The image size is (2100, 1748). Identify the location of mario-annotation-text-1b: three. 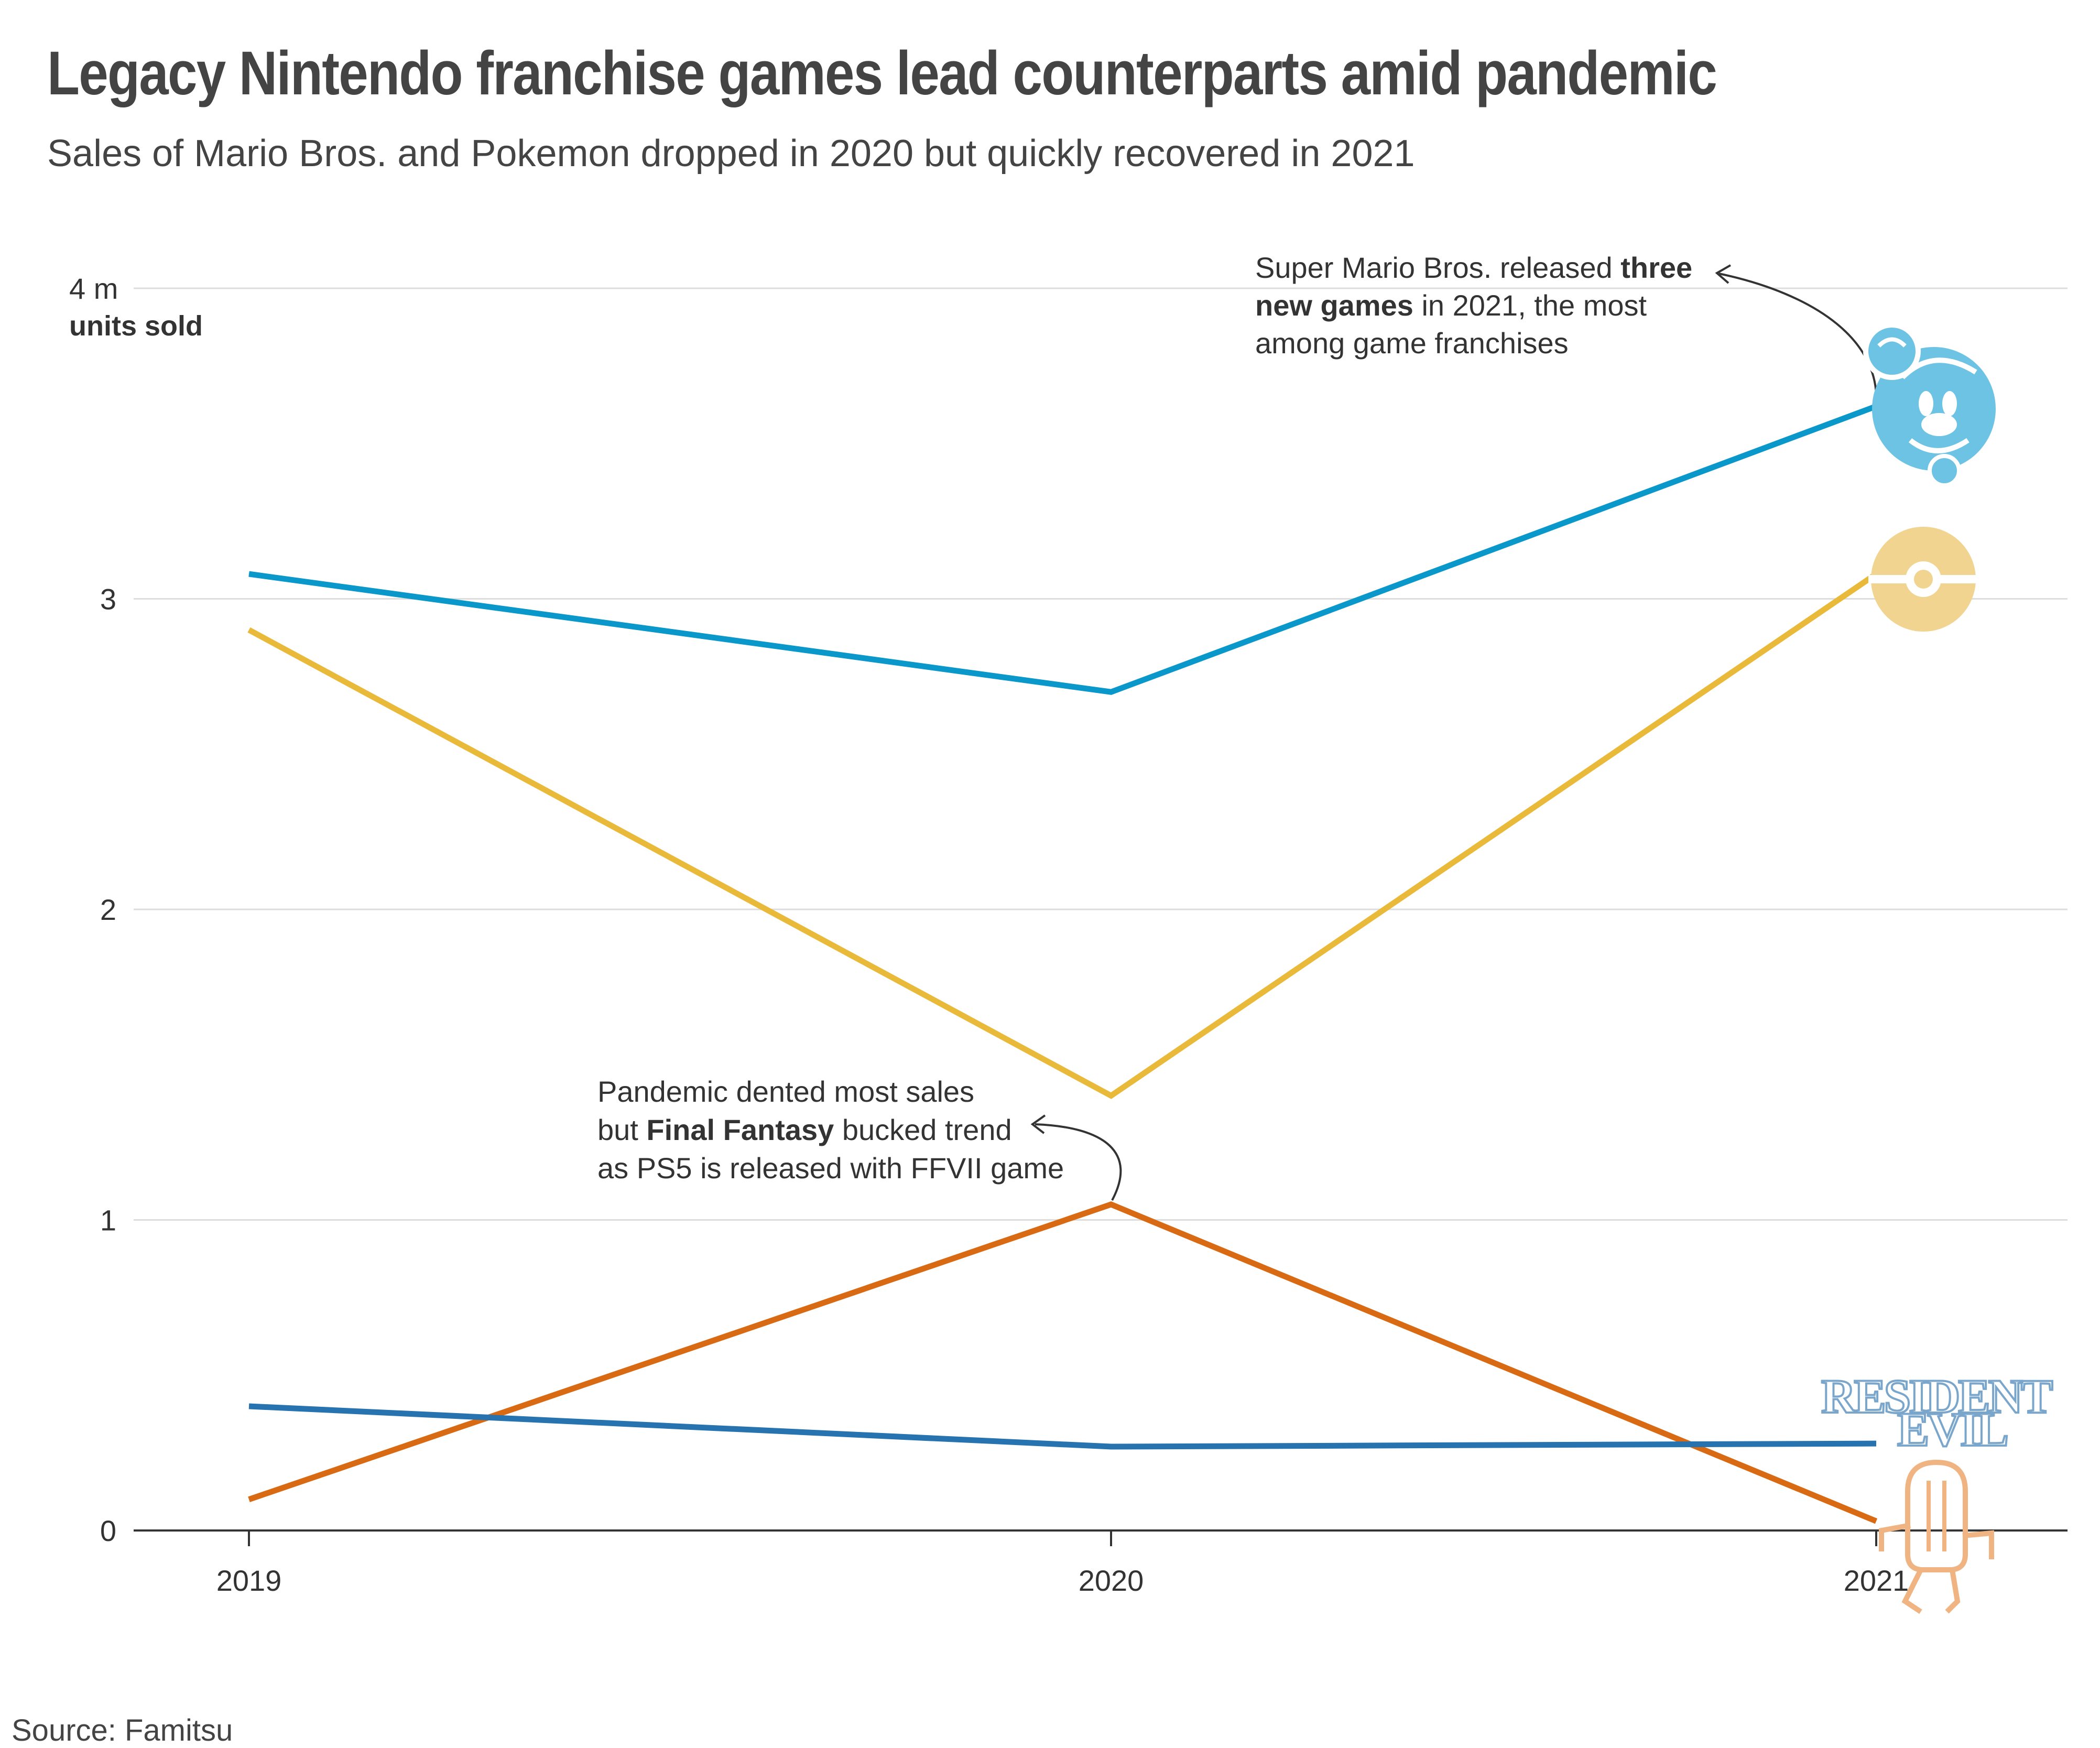
(1656, 268).